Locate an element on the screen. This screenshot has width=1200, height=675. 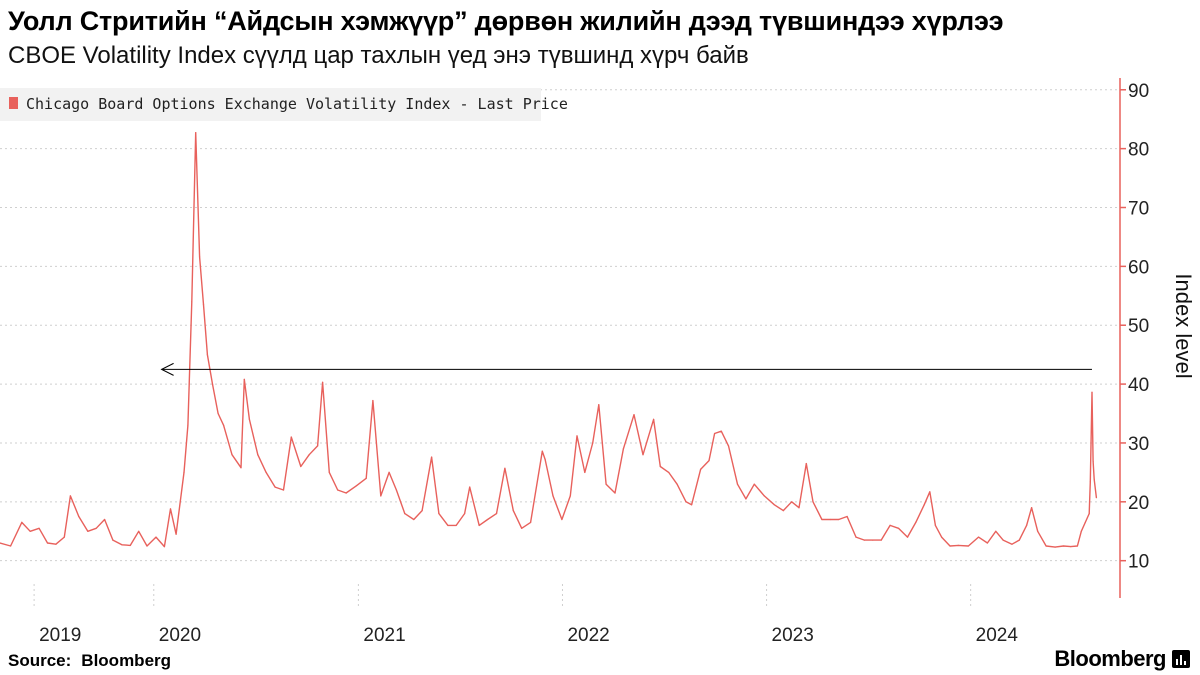
annotation-layer is located at coordinates (626, 369).